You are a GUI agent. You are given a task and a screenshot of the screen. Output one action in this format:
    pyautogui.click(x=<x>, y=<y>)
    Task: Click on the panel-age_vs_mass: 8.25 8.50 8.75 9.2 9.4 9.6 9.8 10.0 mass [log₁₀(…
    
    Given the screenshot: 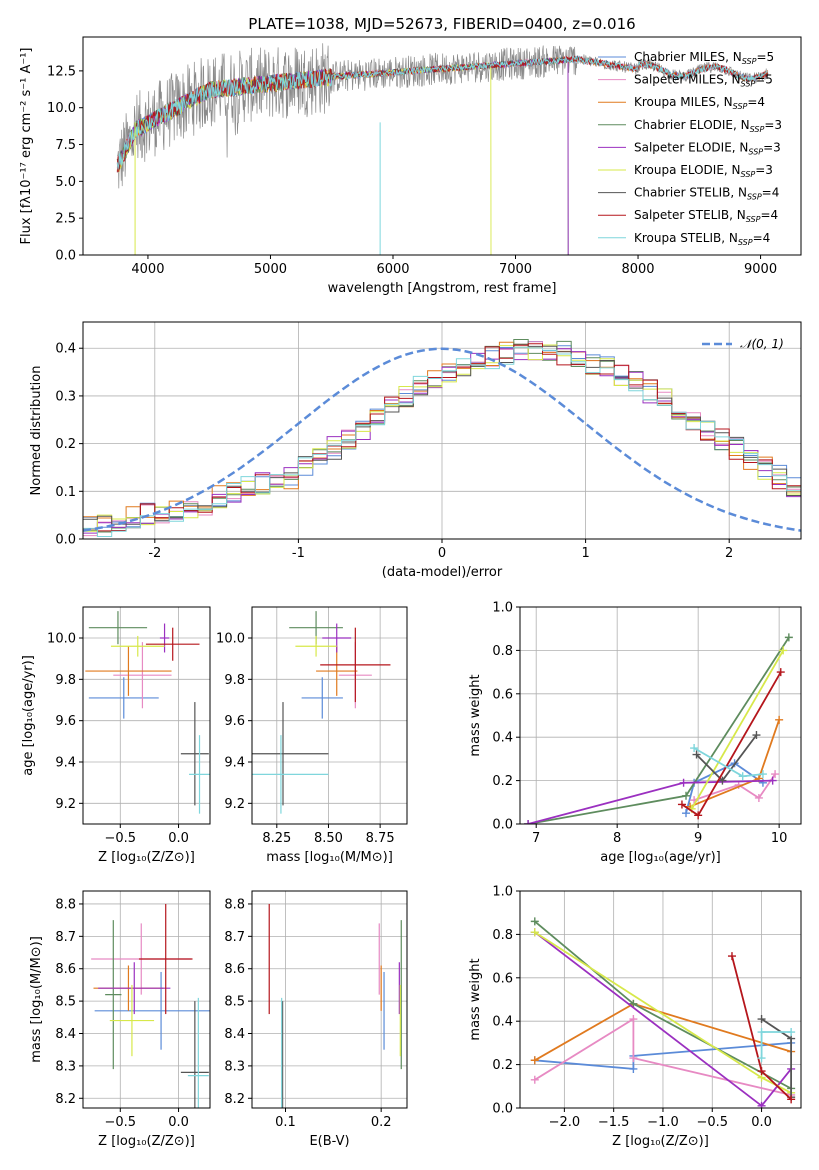 What is the action you would take?
    pyautogui.click(x=312, y=735)
    